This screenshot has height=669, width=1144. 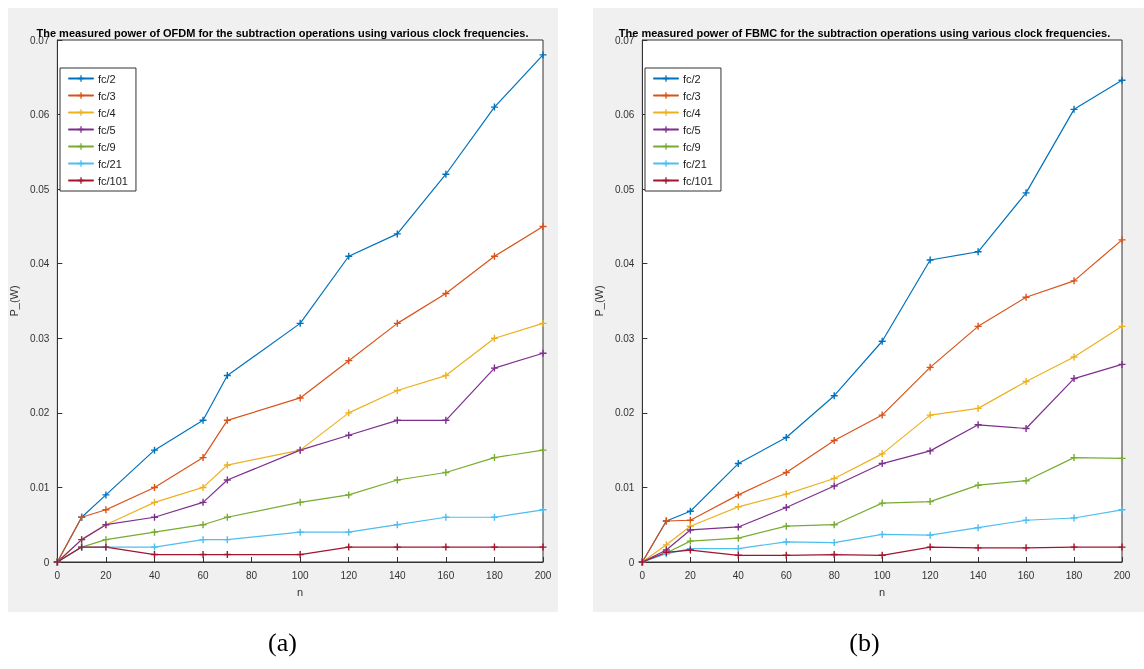 What do you see at coordinates (624, 487) in the screenshot?
I see `y-tick-label: 0.01` at bounding box center [624, 487].